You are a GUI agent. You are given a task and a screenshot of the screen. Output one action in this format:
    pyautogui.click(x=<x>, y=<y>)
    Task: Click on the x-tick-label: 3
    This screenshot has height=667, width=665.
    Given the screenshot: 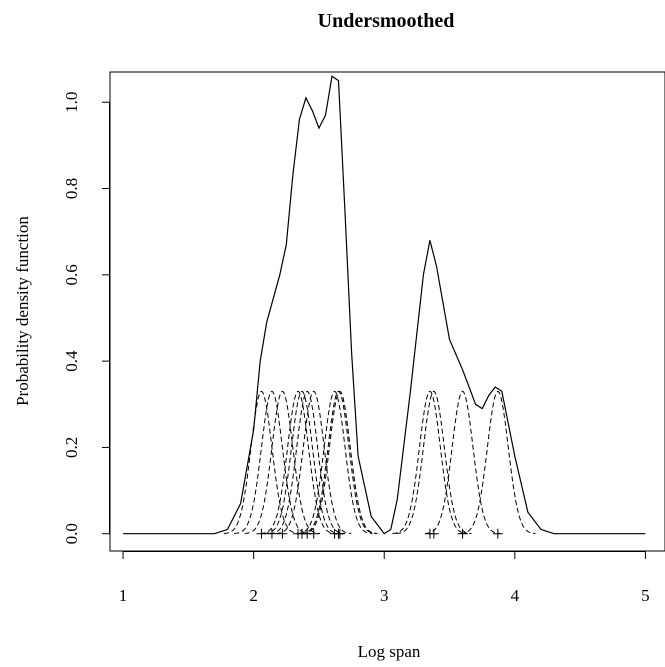 What is the action you would take?
    pyautogui.click(x=384, y=595)
    